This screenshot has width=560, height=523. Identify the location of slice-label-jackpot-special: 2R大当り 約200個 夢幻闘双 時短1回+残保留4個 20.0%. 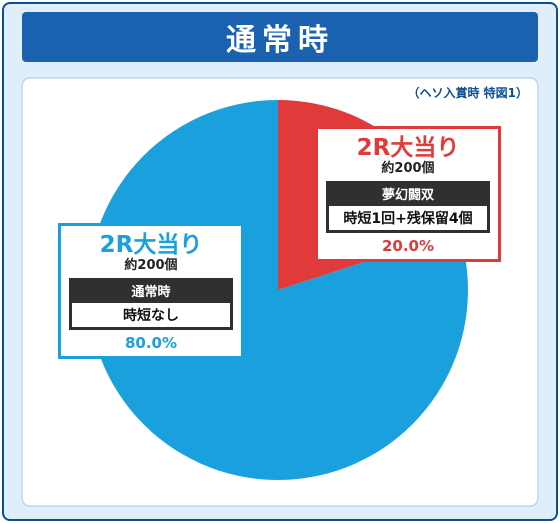
(408, 194).